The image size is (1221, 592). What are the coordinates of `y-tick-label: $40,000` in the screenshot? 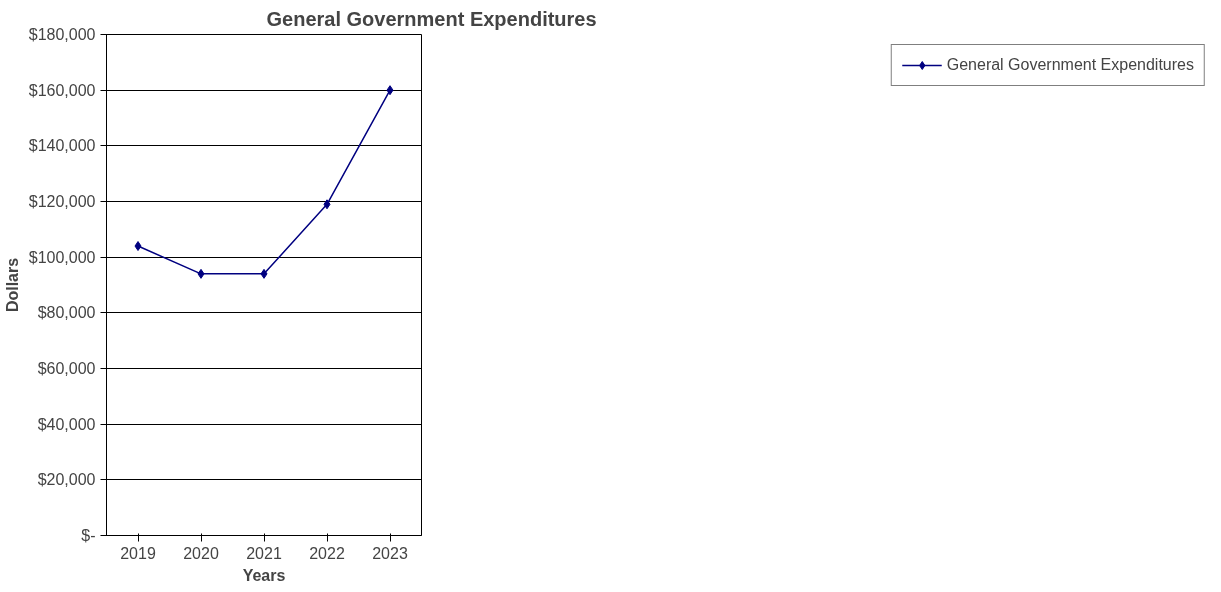 It's located at (66, 424).